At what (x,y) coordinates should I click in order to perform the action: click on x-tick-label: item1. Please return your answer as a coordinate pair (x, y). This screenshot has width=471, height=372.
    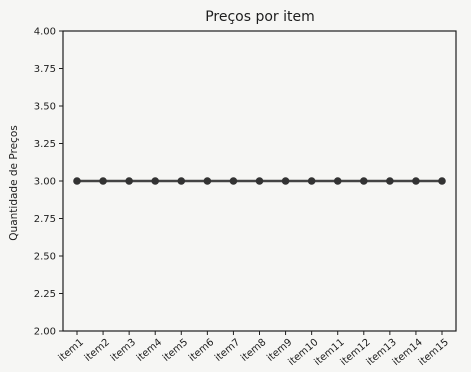
    Looking at the image, I should click on (71, 350).